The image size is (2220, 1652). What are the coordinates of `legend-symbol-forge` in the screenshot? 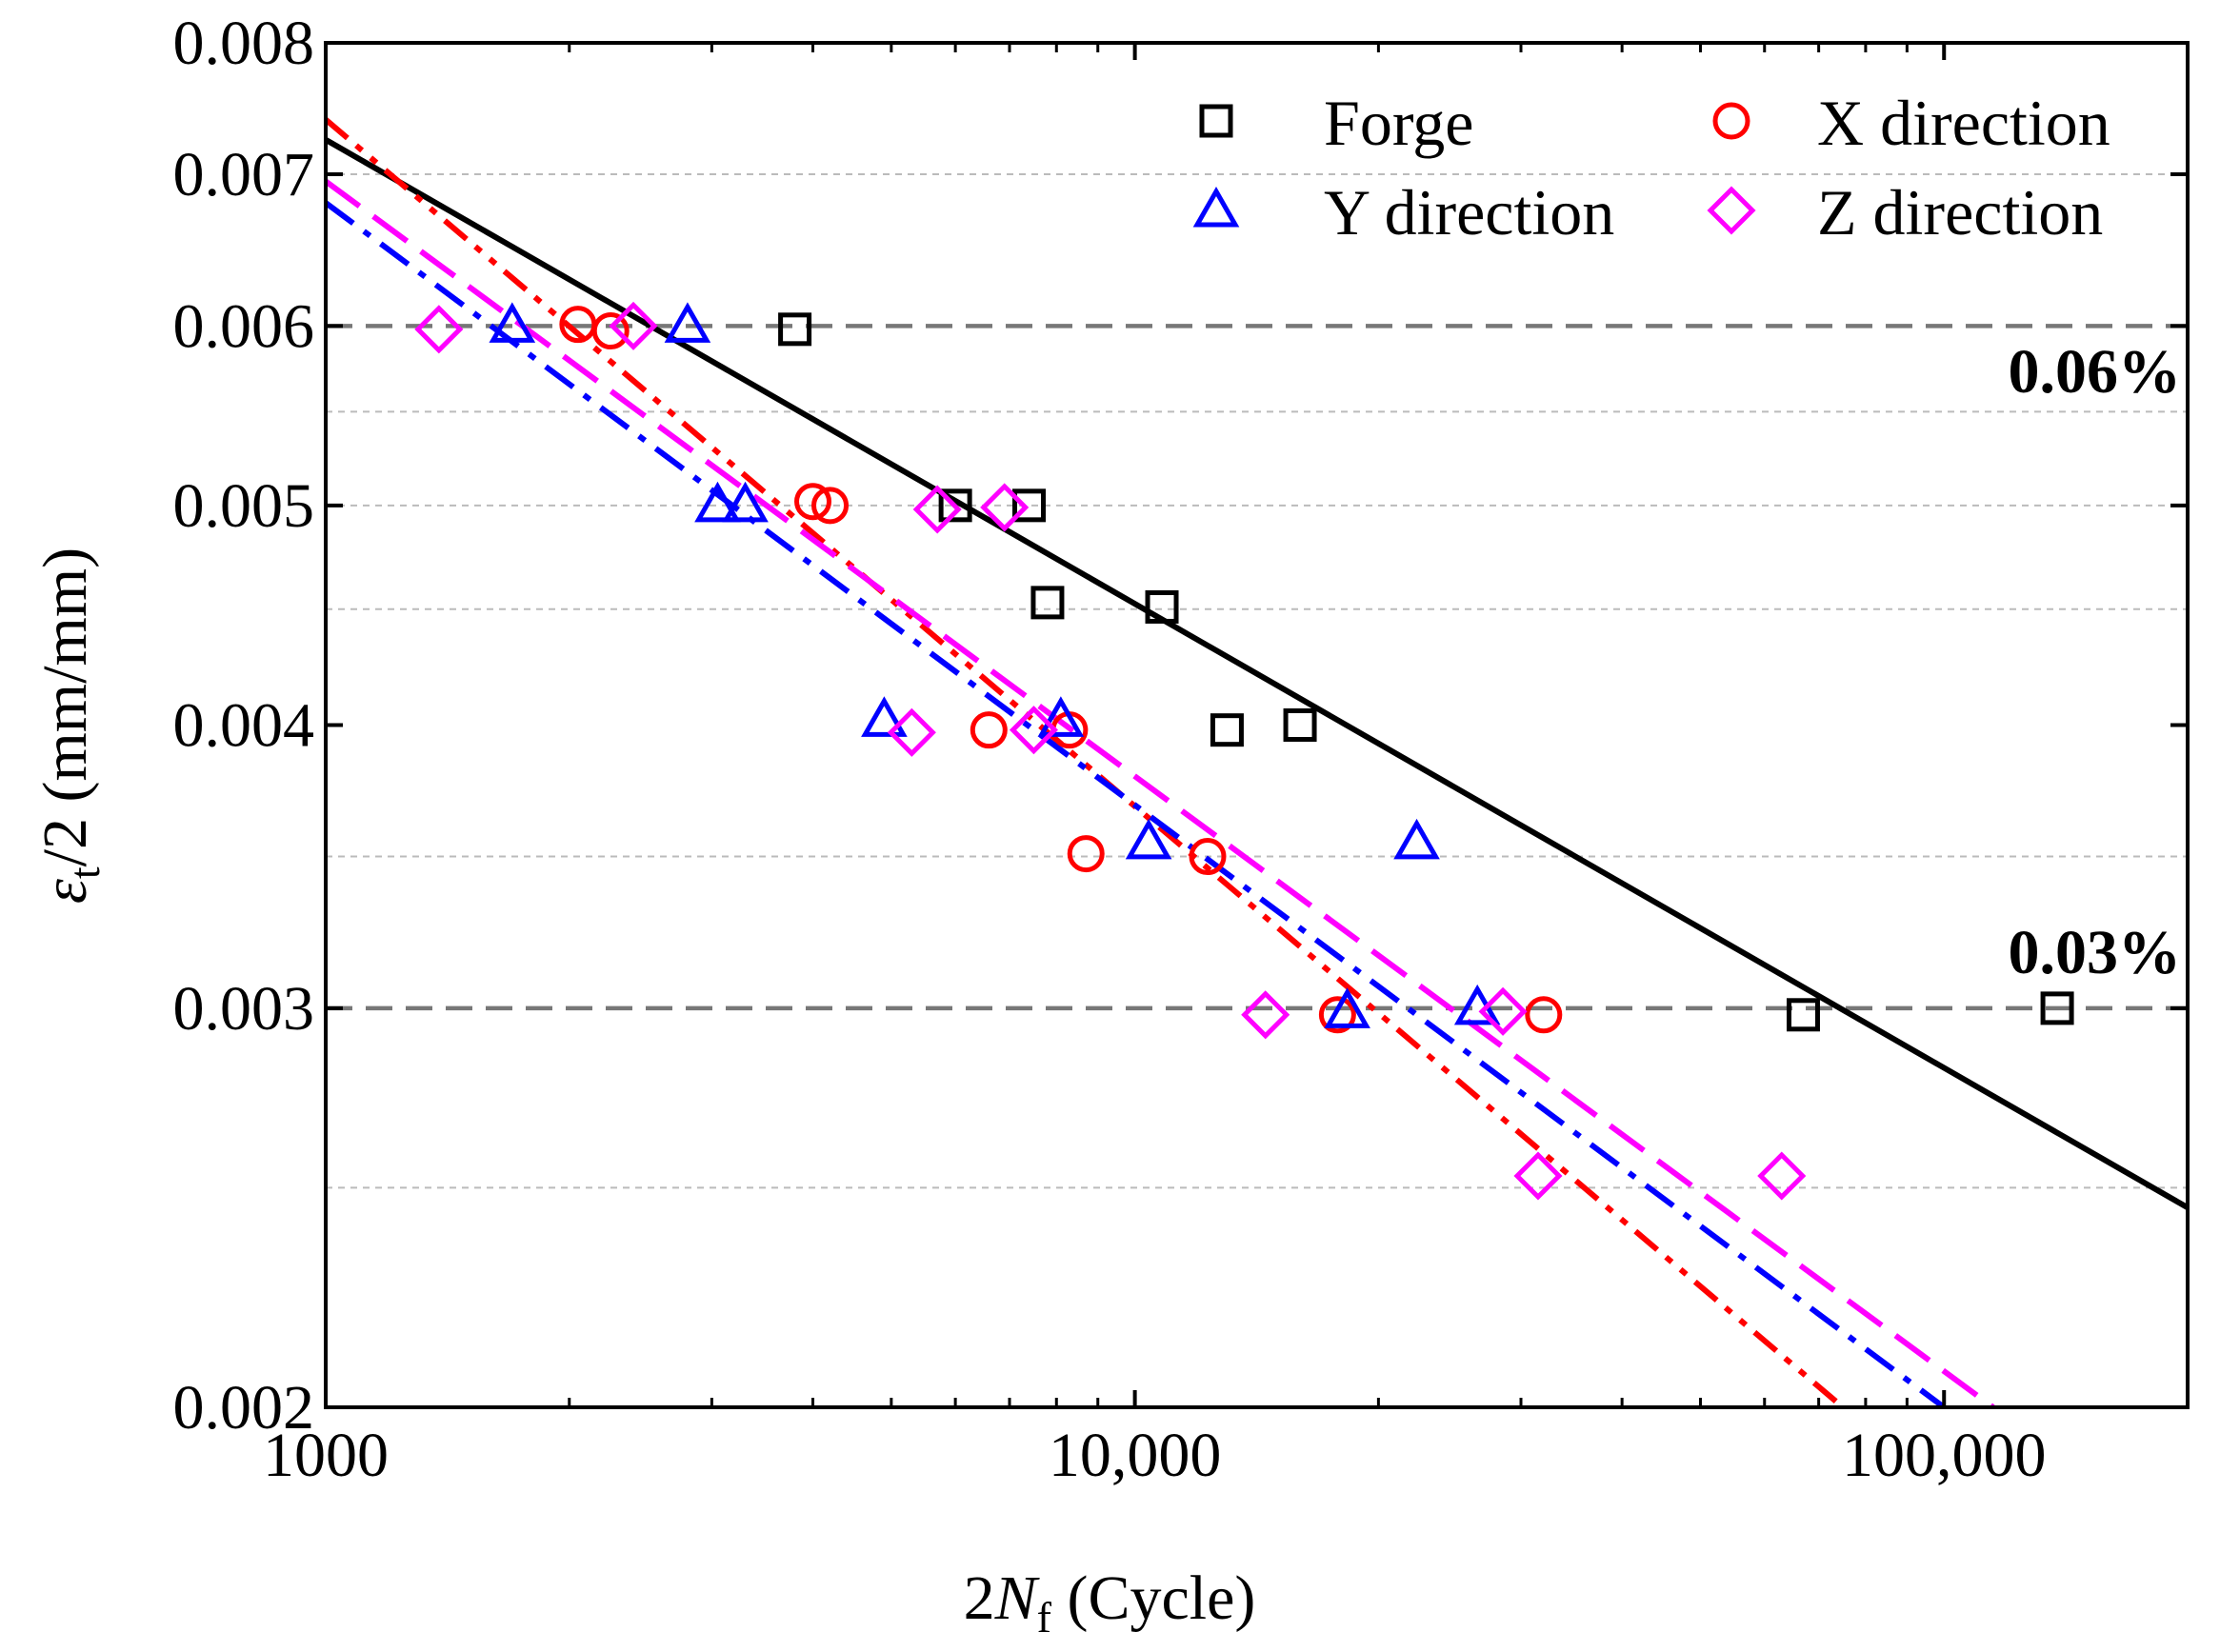 It's located at (1216, 121).